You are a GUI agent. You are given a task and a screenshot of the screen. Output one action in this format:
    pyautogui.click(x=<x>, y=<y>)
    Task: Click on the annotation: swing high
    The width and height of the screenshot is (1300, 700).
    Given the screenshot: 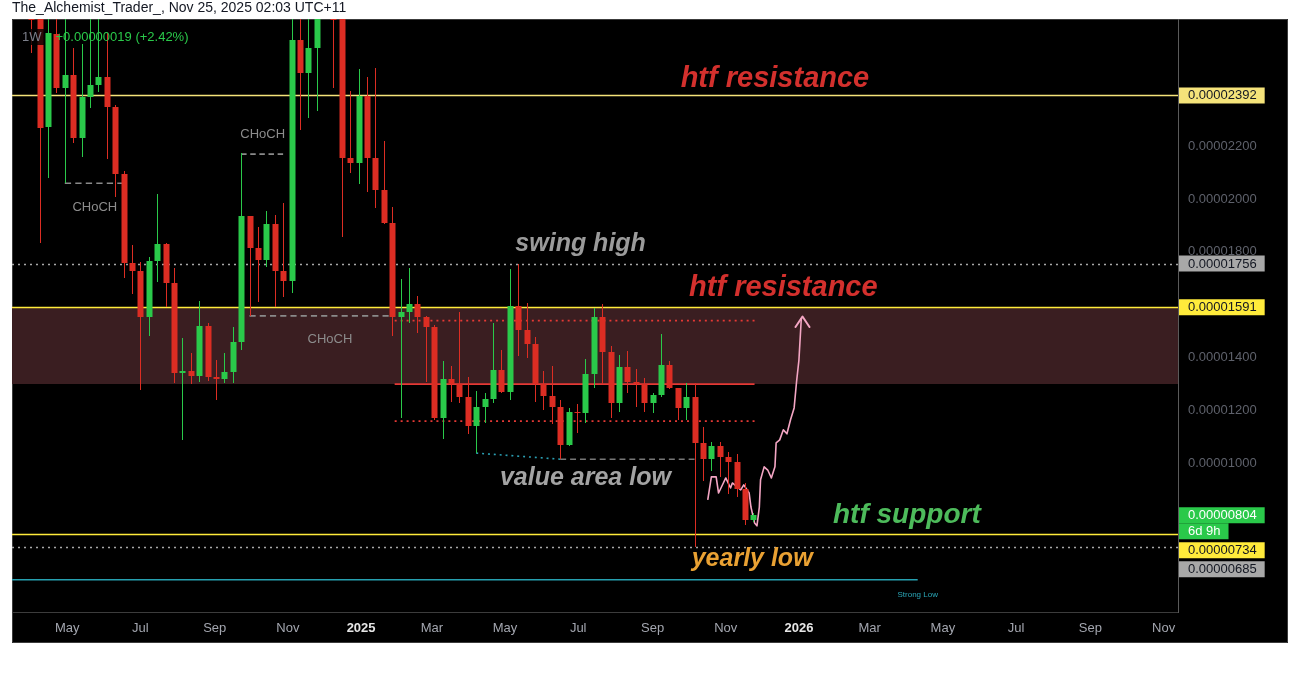 What is the action you would take?
    pyautogui.click(x=580, y=242)
    